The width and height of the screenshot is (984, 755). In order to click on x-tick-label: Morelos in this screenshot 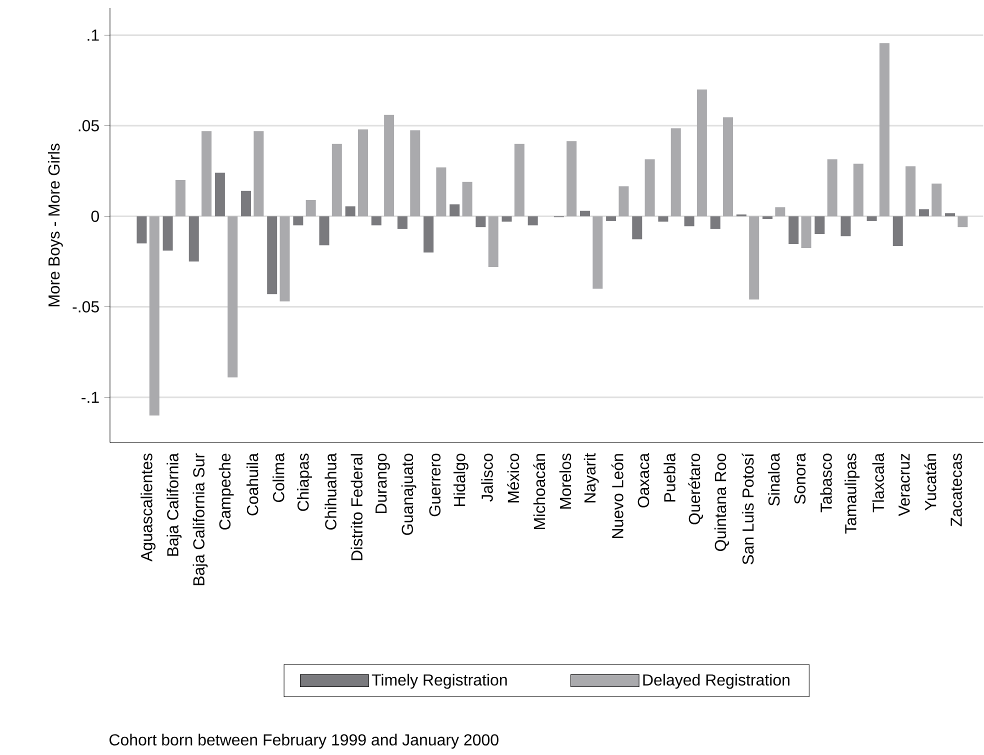, I will do `click(565, 481)`.